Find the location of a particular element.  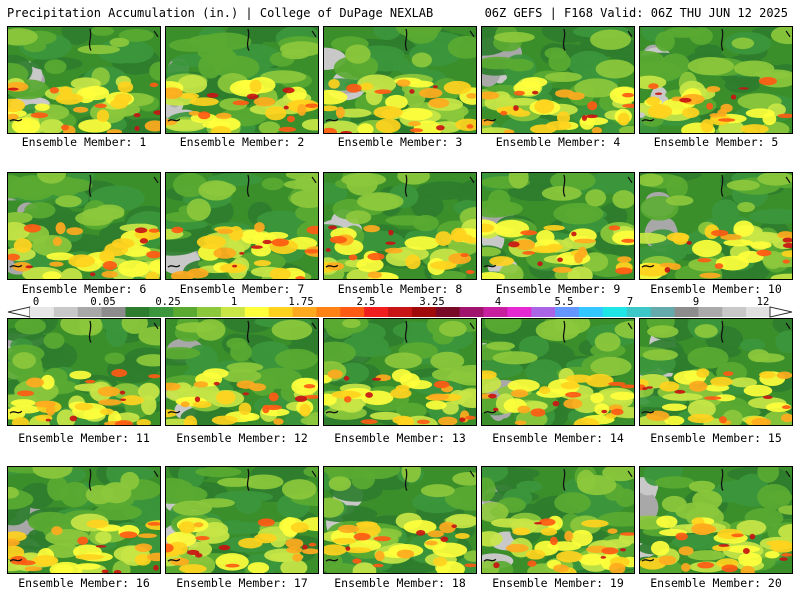

ensemble-member-label: Ensemble Member: 4 is located at coordinates (558, 142).